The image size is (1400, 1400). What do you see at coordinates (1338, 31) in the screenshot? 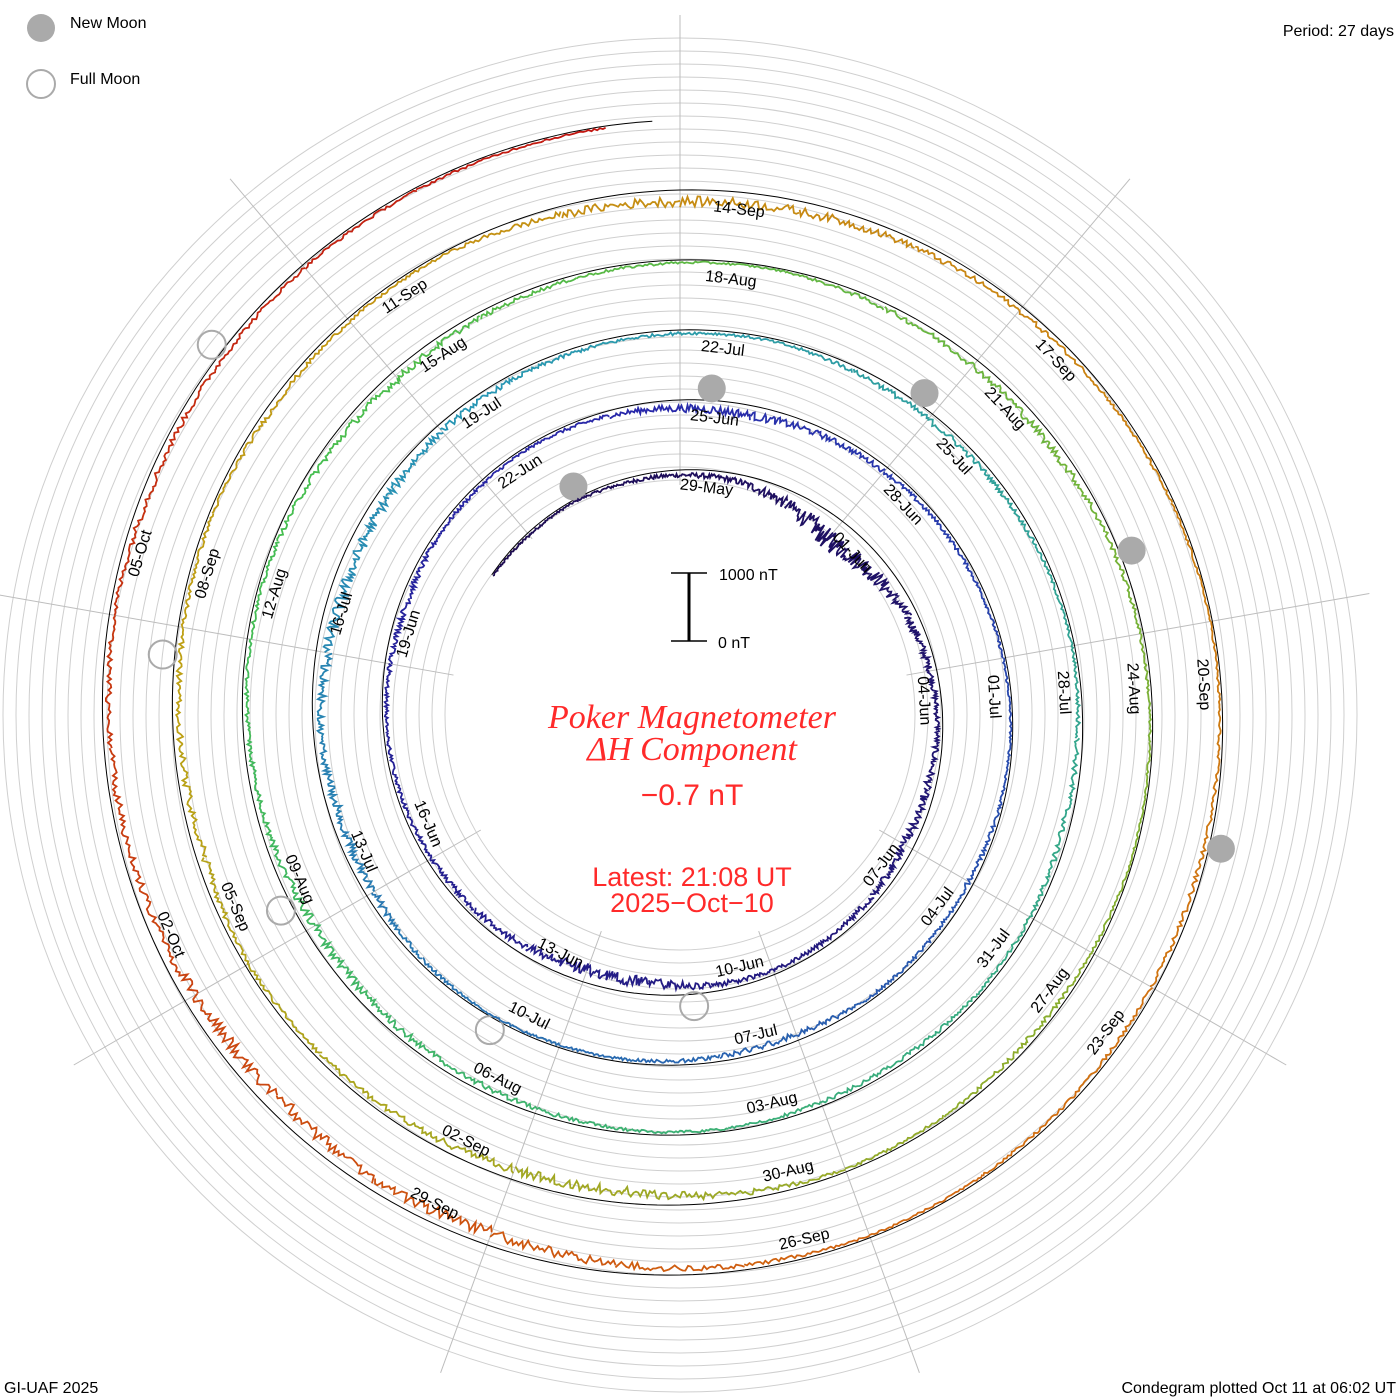
I see `period-label: Period: 27 days` at bounding box center [1338, 31].